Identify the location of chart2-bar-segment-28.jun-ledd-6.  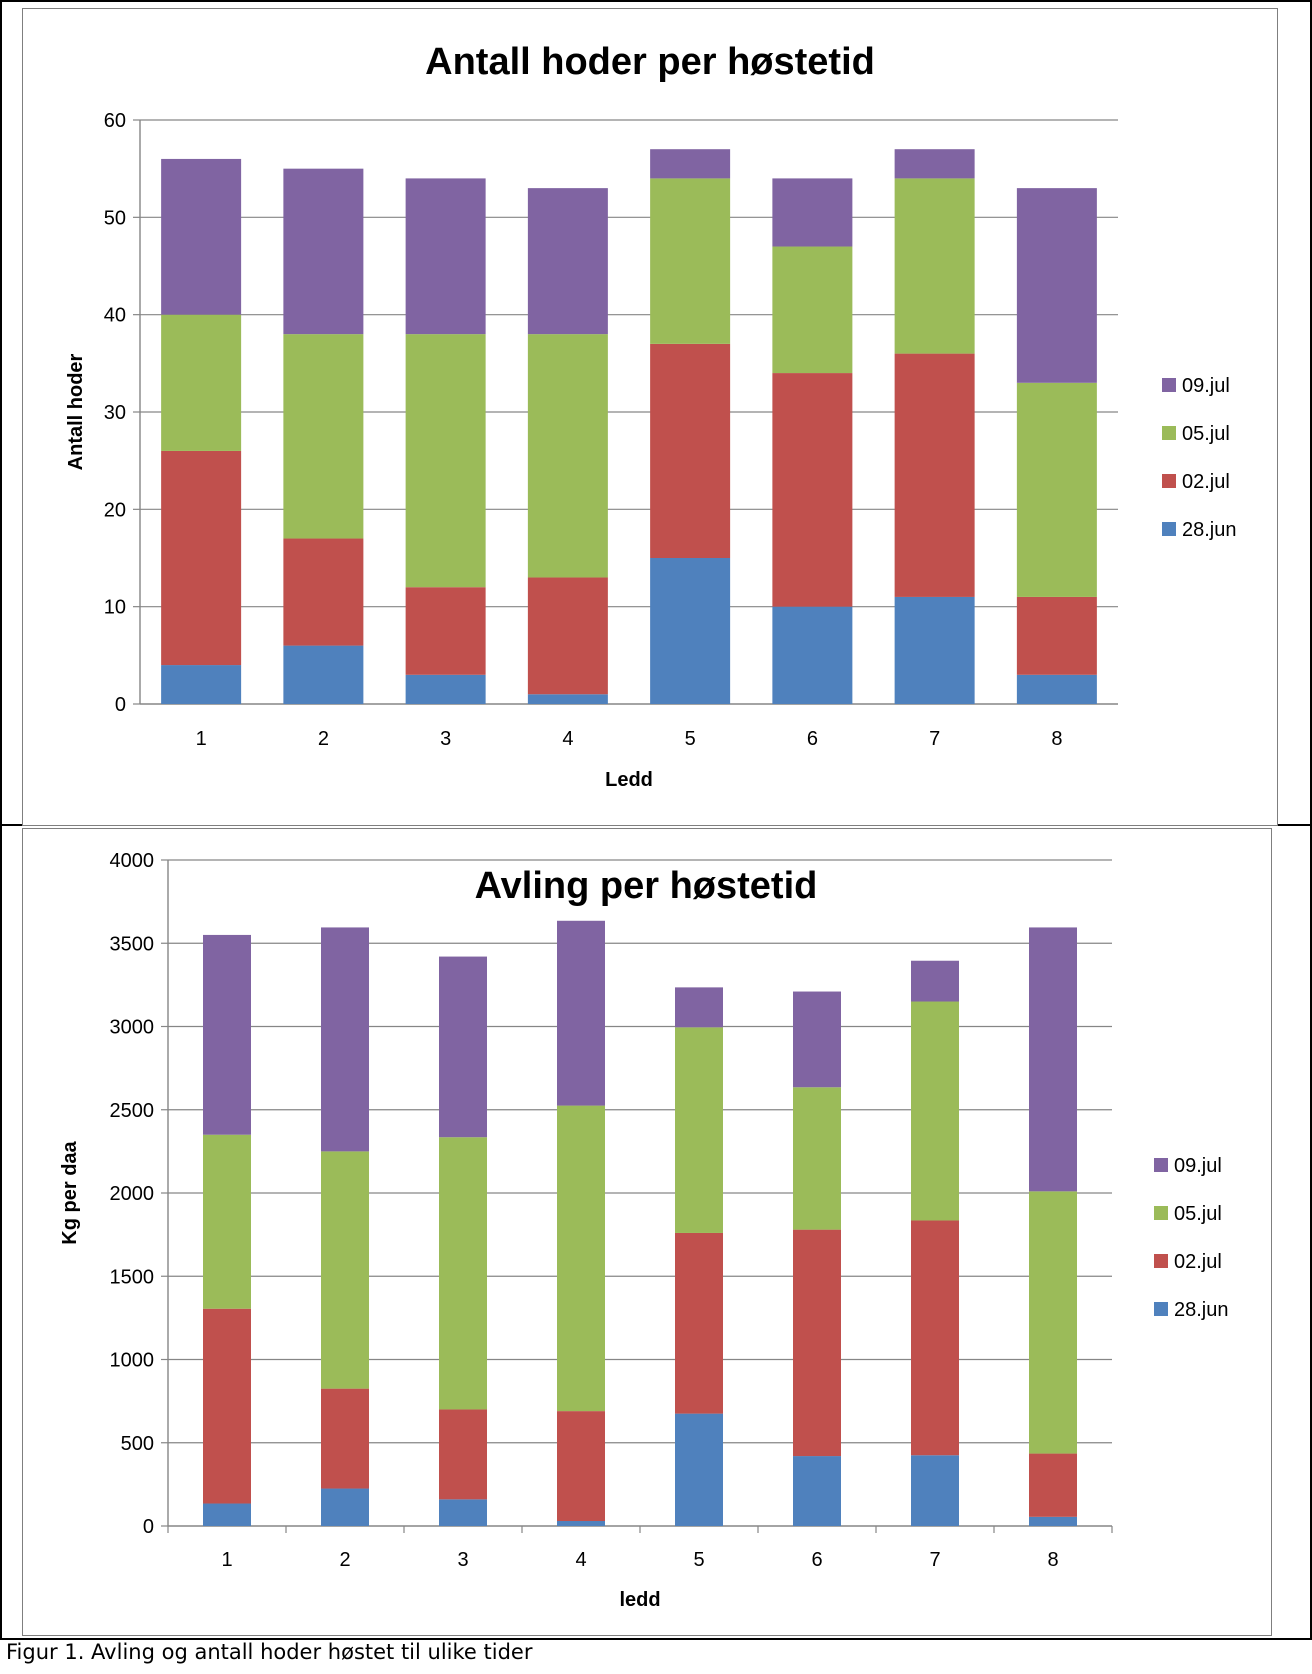
(817, 1491).